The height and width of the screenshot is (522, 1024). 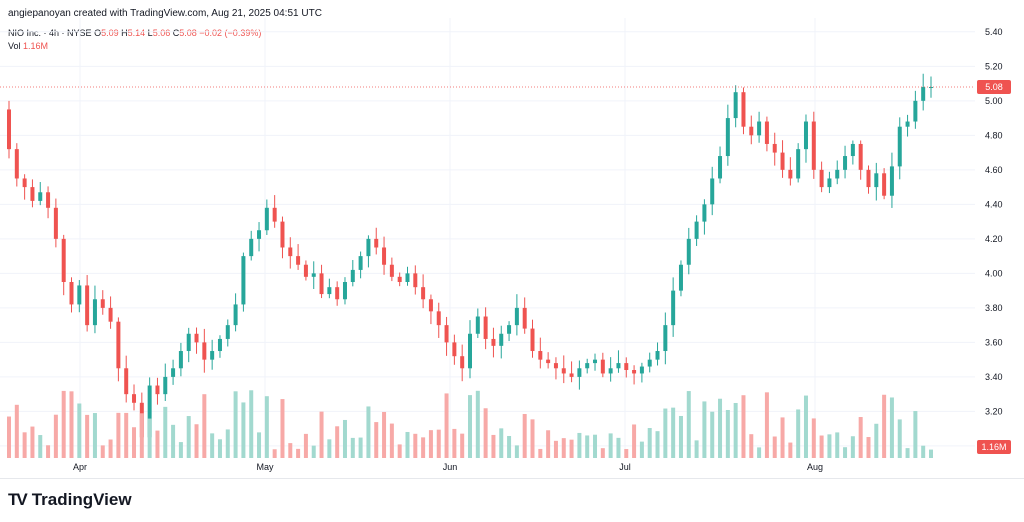 What do you see at coordinates (994, 308) in the screenshot?
I see `y-tick-label: 3.80` at bounding box center [994, 308].